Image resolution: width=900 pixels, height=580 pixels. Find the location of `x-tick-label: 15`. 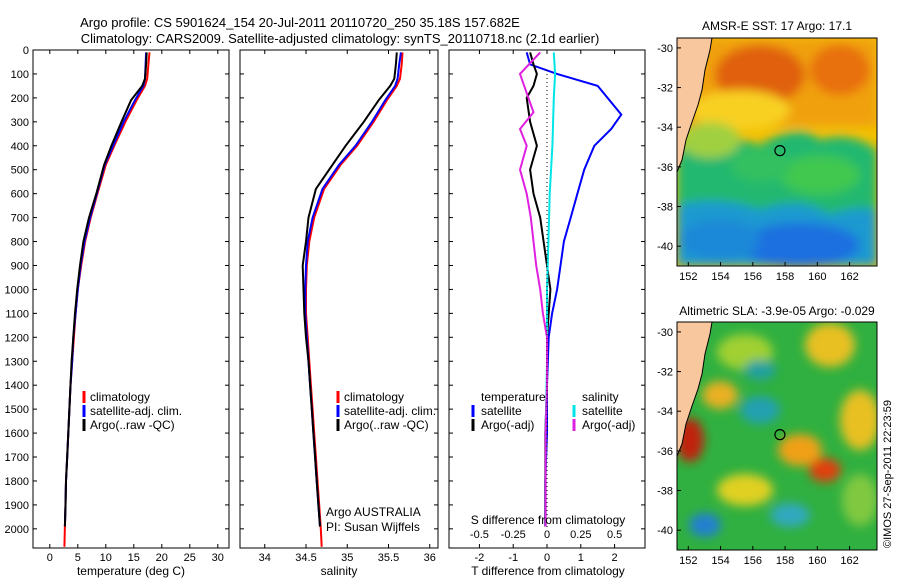

x-tick-label: 15 is located at coordinates (134, 558).